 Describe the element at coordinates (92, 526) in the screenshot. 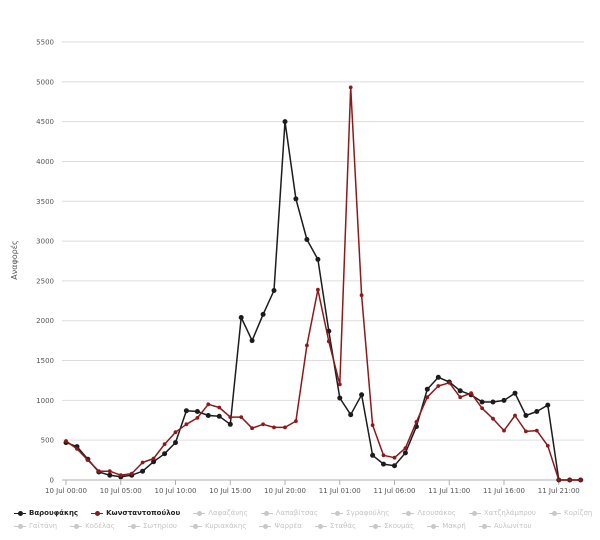

I see `legend-item: Κοδέλας` at that location.